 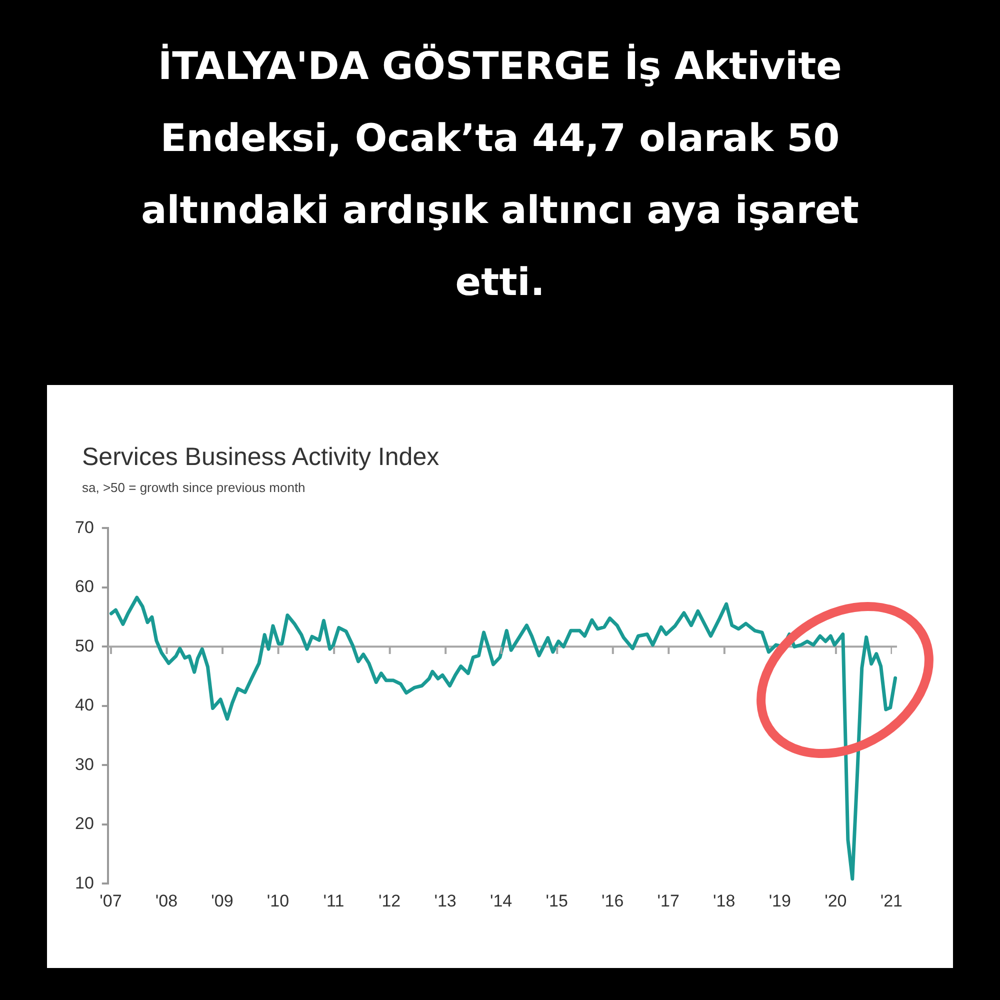 I want to click on x-tick-label: '17, so click(x=668, y=900).